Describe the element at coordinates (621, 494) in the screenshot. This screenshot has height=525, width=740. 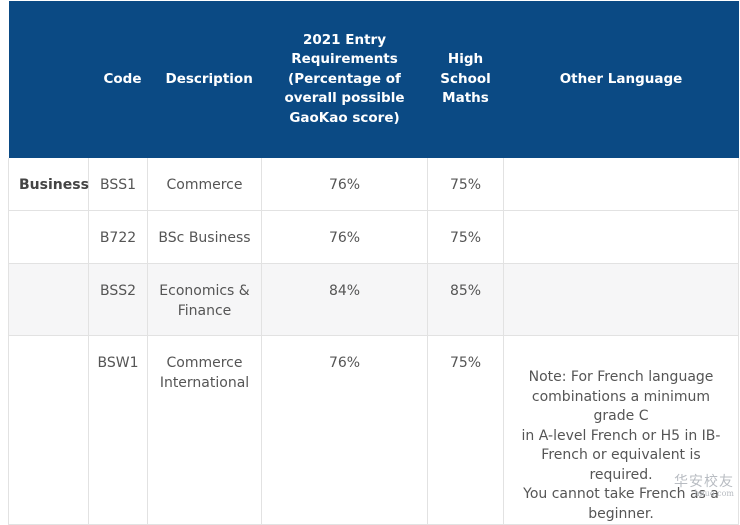
I see `note-line: You cannot take French as a` at that location.